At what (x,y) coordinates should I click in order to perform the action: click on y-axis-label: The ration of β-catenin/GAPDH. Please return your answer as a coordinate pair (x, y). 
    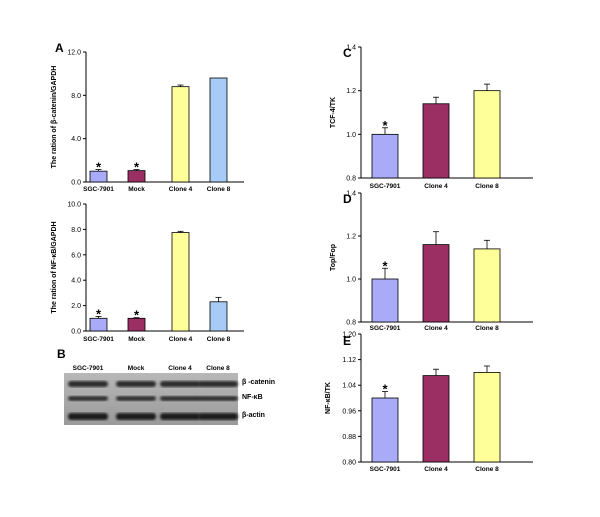
    Looking at the image, I should click on (54, 117).